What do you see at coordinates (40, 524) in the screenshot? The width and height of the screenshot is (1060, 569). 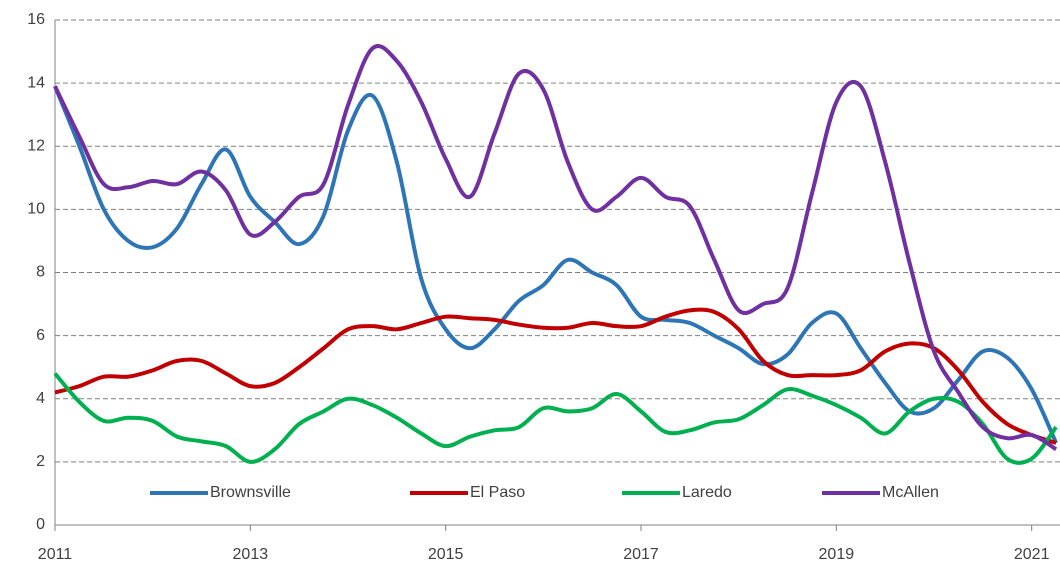 I see `y-tick-label: 0` at bounding box center [40, 524].